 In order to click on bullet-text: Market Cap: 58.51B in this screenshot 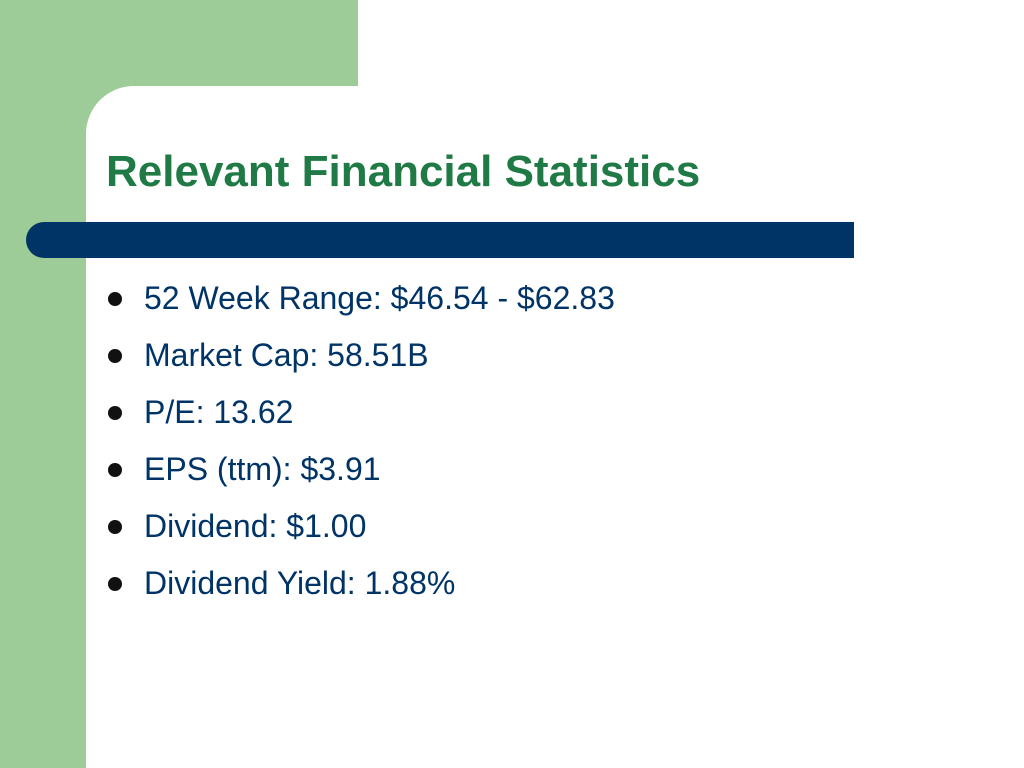, I will do `click(286, 355)`.